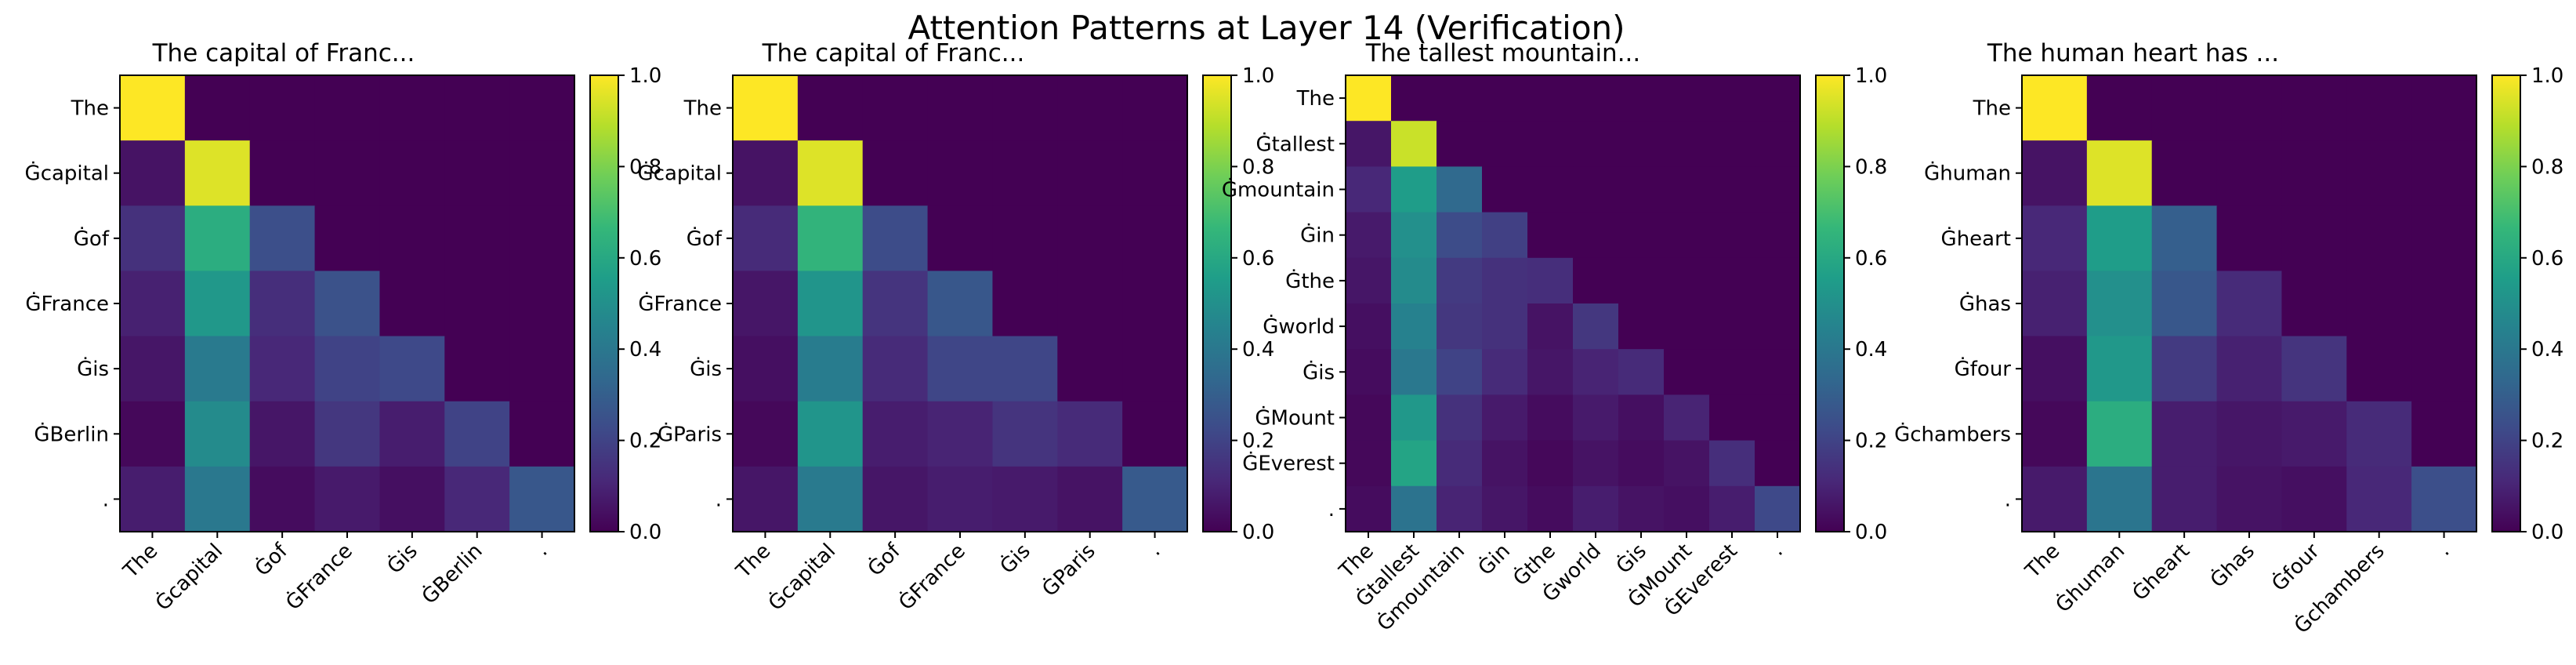 The height and width of the screenshot is (665, 2576). What do you see at coordinates (680, 303) in the screenshot?
I see `y-tick-label: ĠFrance` at bounding box center [680, 303].